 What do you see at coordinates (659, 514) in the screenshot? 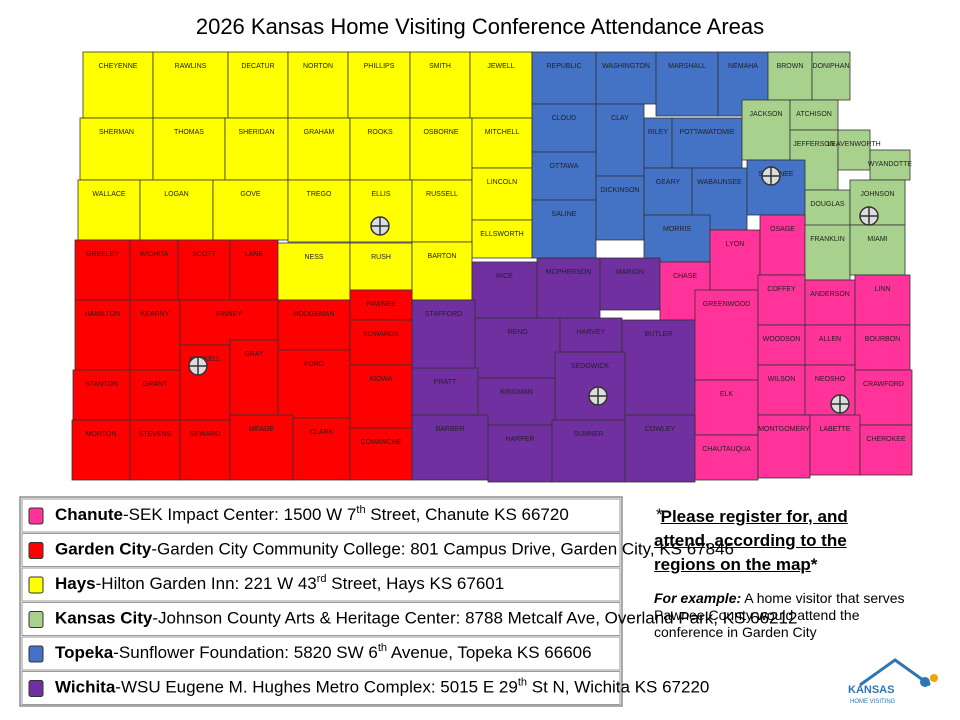
I see `note-star: *` at bounding box center [659, 514].